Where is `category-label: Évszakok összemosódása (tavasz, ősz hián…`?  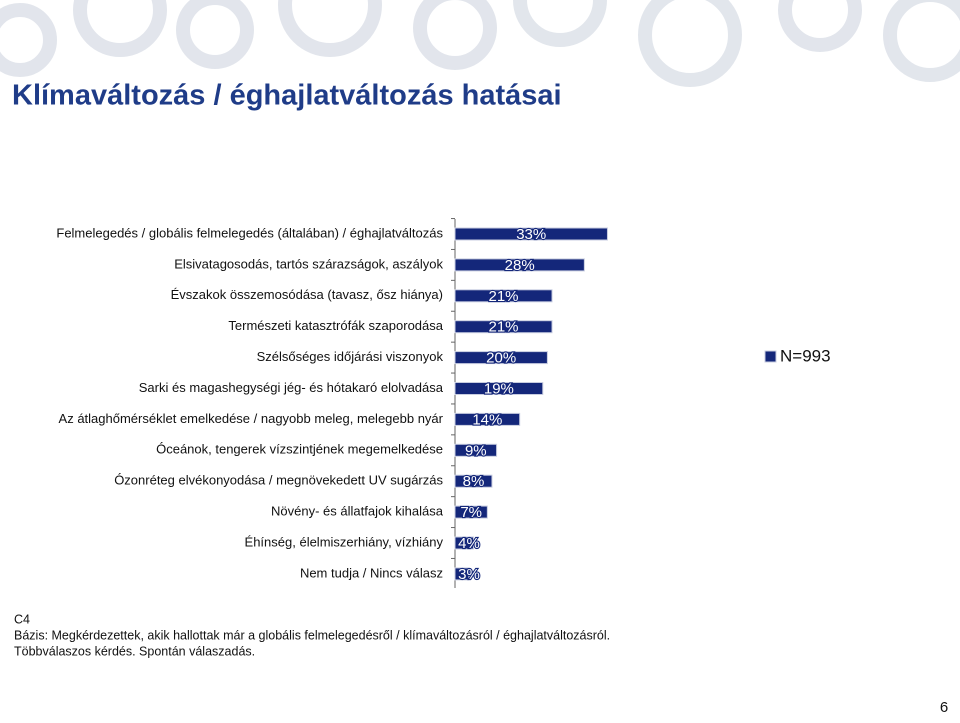
category-label: Évszakok összemosódása (tavasz, ősz hián… is located at coordinates (307, 294).